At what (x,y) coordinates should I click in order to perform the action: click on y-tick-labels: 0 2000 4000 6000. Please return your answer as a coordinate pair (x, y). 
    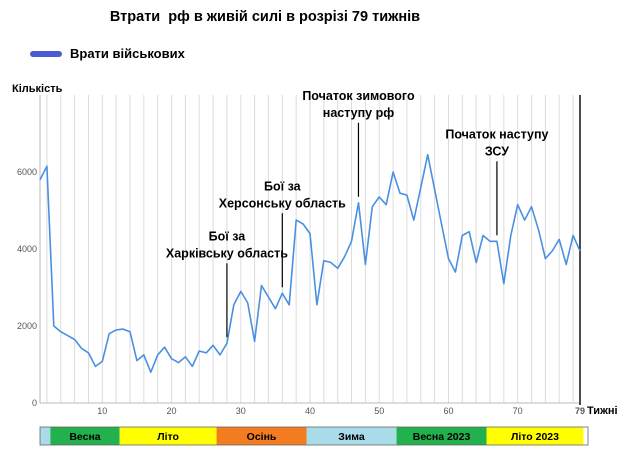
    Looking at the image, I should click on (27, 287).